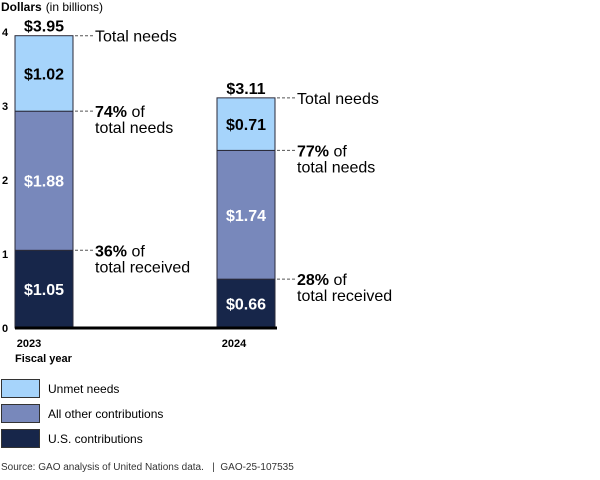 Image resolution: width=600 pixels, height=480 pixels. Describe the element at coordinates (5, 255) in the screenshot. I see `y-tick-label: 1` at that location.